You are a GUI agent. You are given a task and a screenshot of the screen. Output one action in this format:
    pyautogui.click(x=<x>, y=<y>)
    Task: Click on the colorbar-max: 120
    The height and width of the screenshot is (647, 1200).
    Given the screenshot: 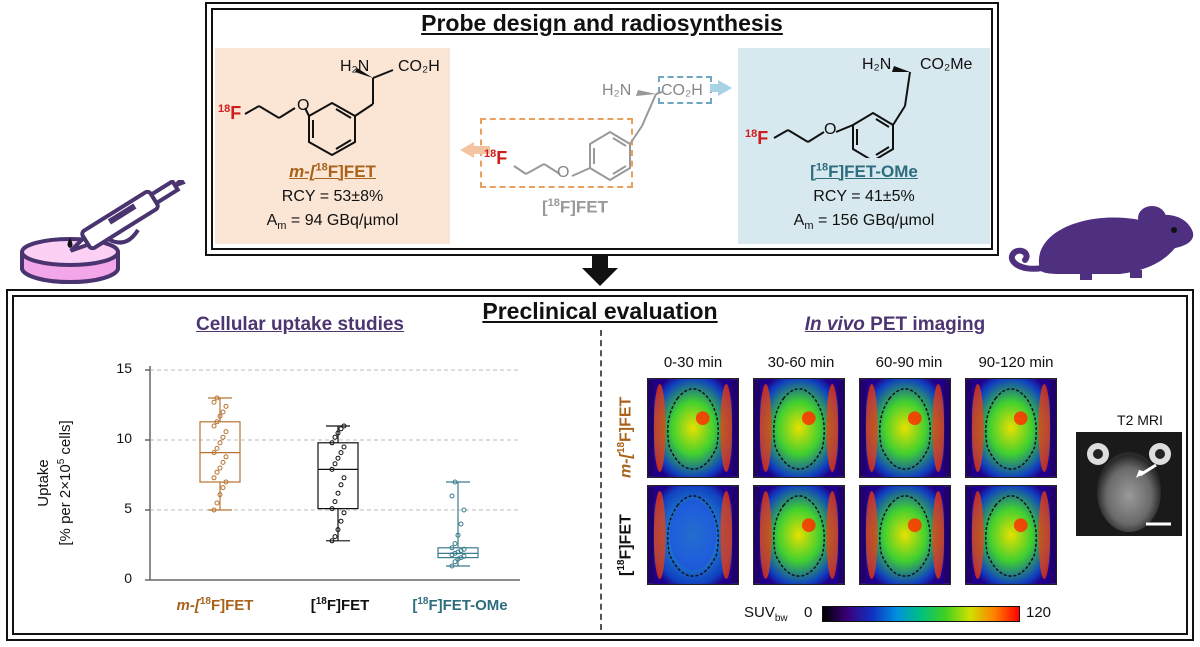 What is the action you would take?
    pyautogui.click(x=1039, y=612)
    